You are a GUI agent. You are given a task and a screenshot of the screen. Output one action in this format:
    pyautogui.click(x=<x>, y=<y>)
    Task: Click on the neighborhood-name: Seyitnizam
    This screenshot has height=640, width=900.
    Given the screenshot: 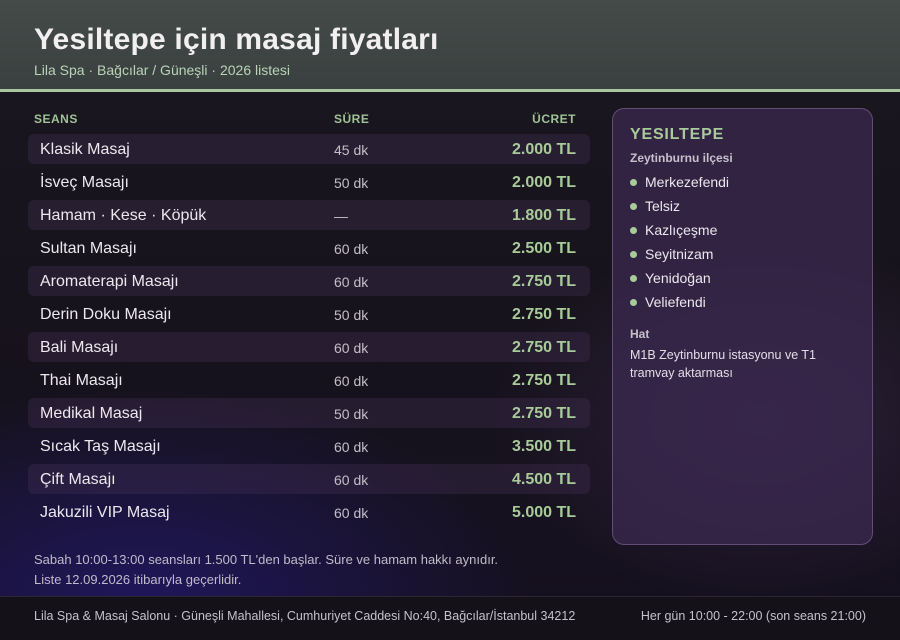 What is the action you would take?
    pyautogui.click(x=679, y=254)
    